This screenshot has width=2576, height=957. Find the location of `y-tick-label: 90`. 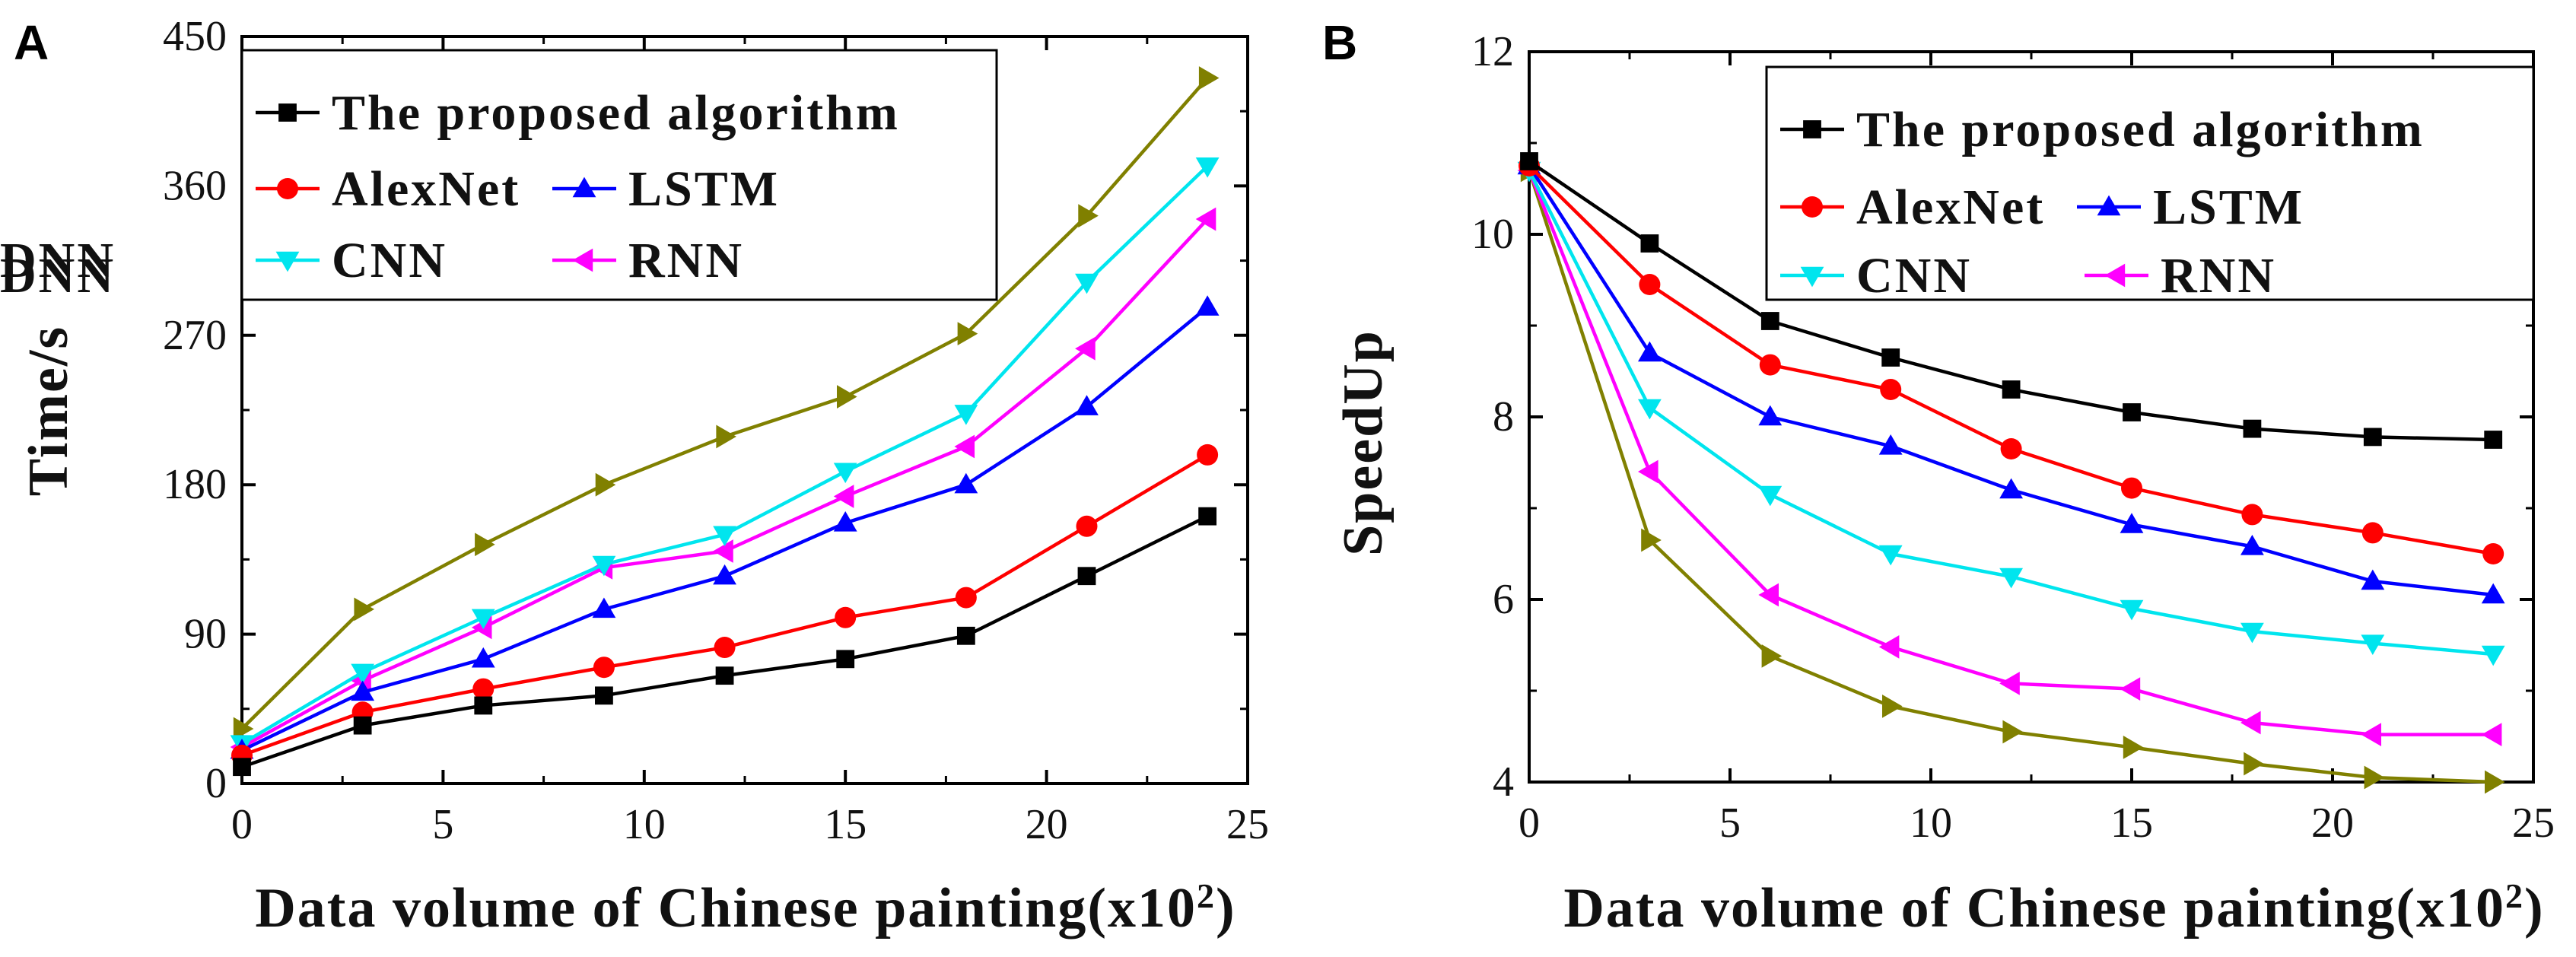

y-tick-label: 90 is located at coordinates (205, 634).